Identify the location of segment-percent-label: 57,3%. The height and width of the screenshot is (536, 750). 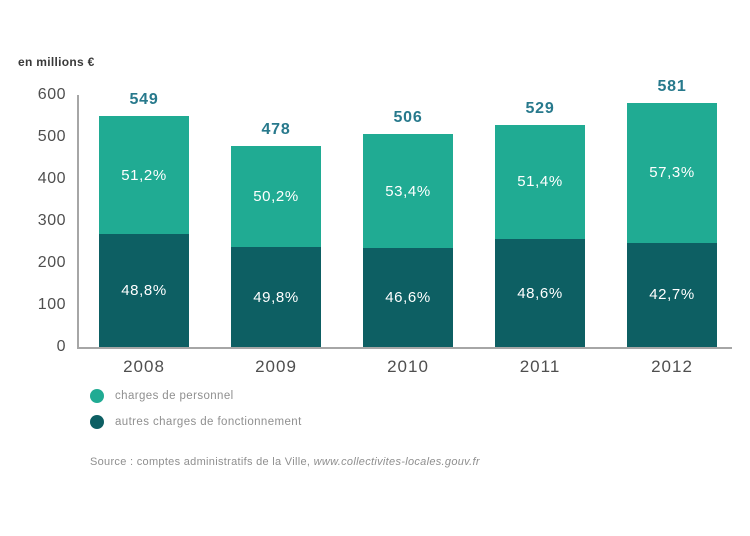
(672, 173).